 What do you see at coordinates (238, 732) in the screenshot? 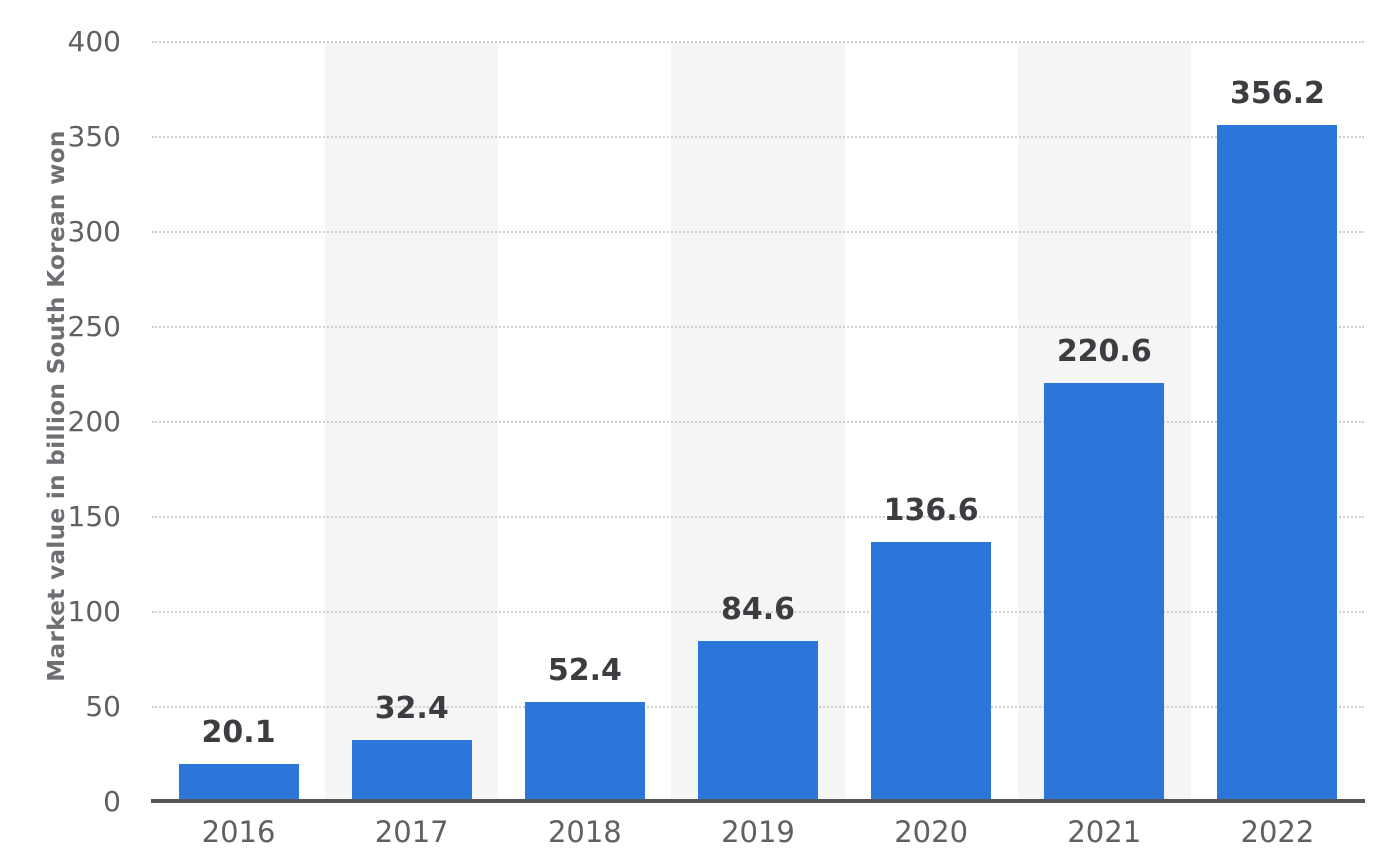
I see `bar-value-label-2016: 20.1` at bounding box center [238, 732].